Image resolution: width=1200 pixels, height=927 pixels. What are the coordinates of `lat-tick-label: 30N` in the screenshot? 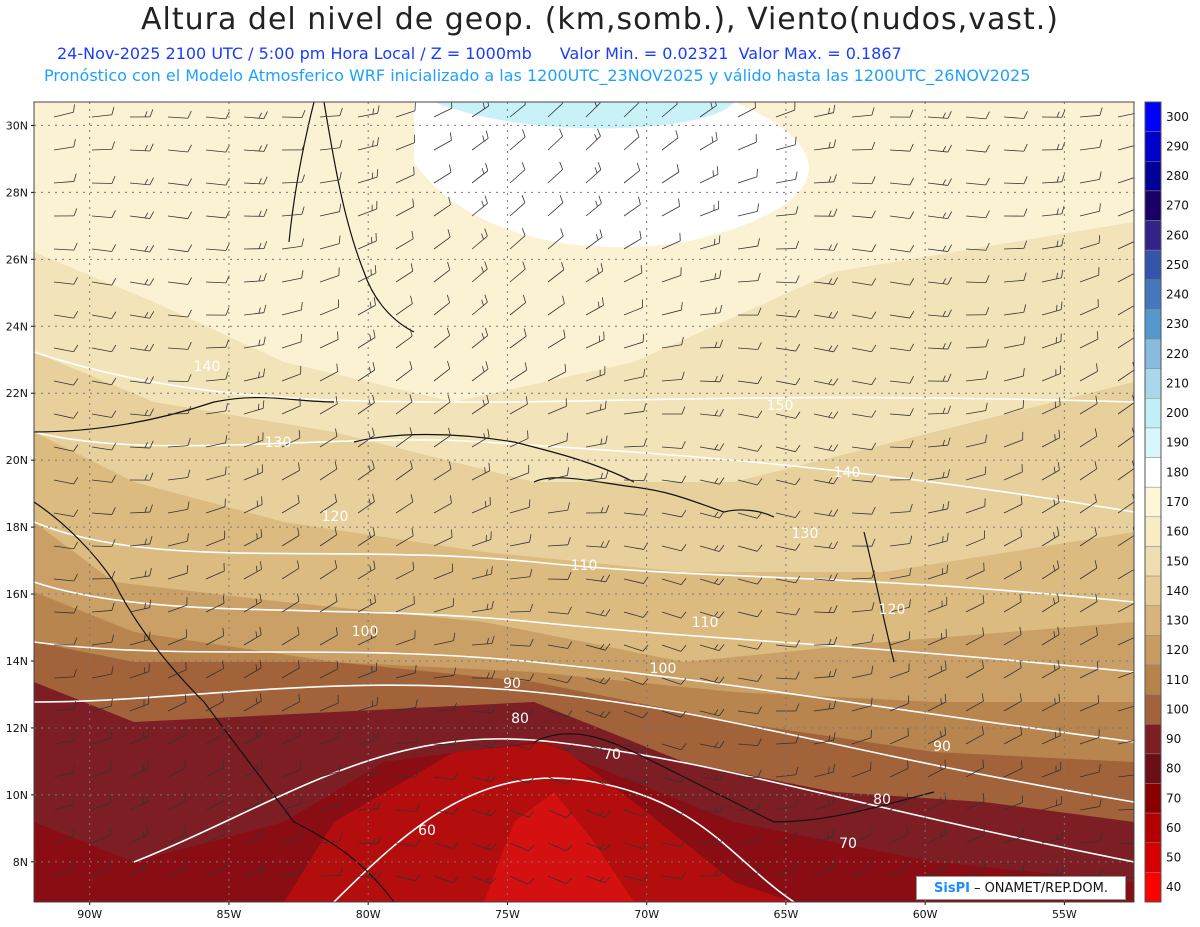 It's located at (17, 125).